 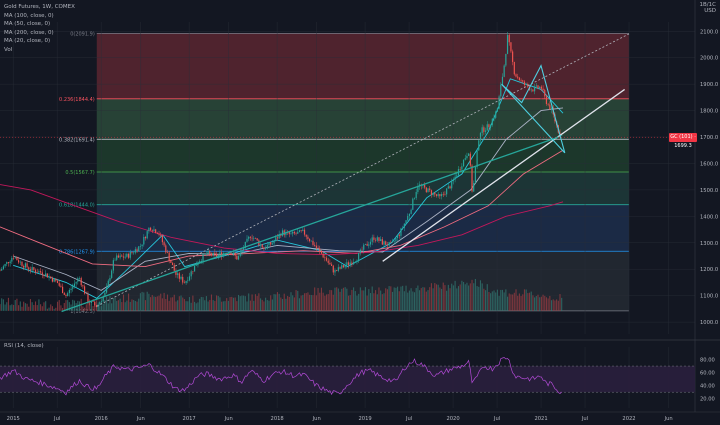 What do you see at coordinates (628, 419) in the screenshot?
I see `time-tick-label: 2022` at bounding box center [628, 419].